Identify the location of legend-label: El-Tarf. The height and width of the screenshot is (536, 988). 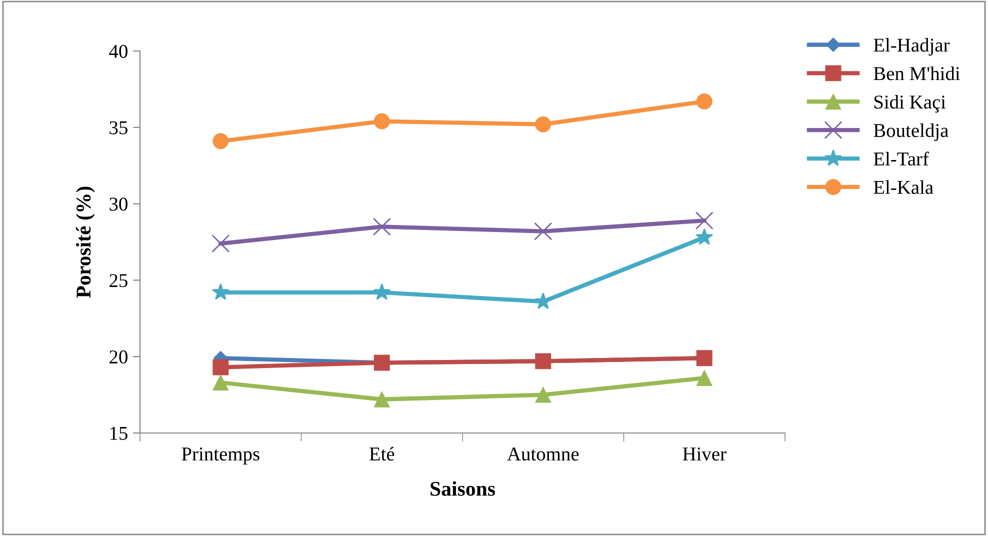
(901, 159).